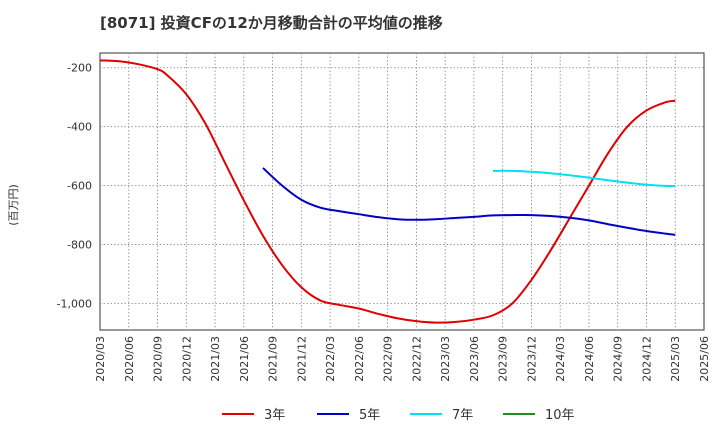  I want to click on x-tick-label: 2024/06, so click(589, 359).